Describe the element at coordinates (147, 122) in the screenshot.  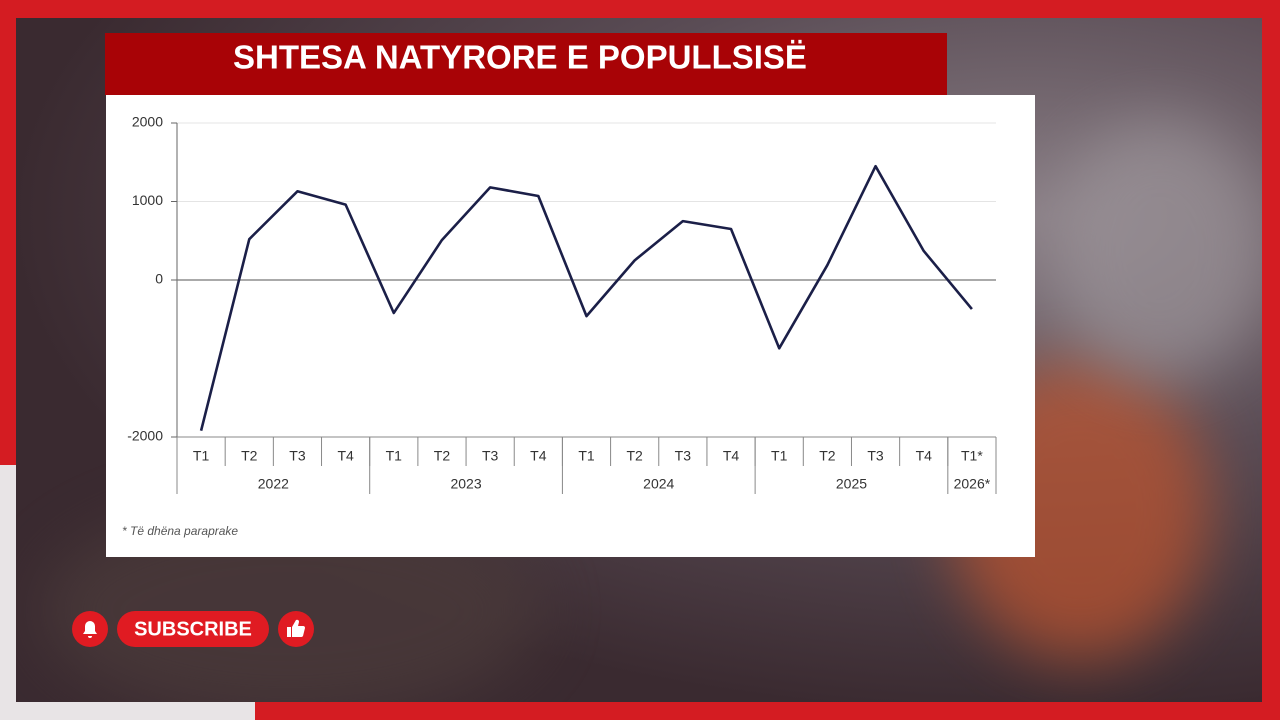
I see `y-tick-label: 2000` at that location.